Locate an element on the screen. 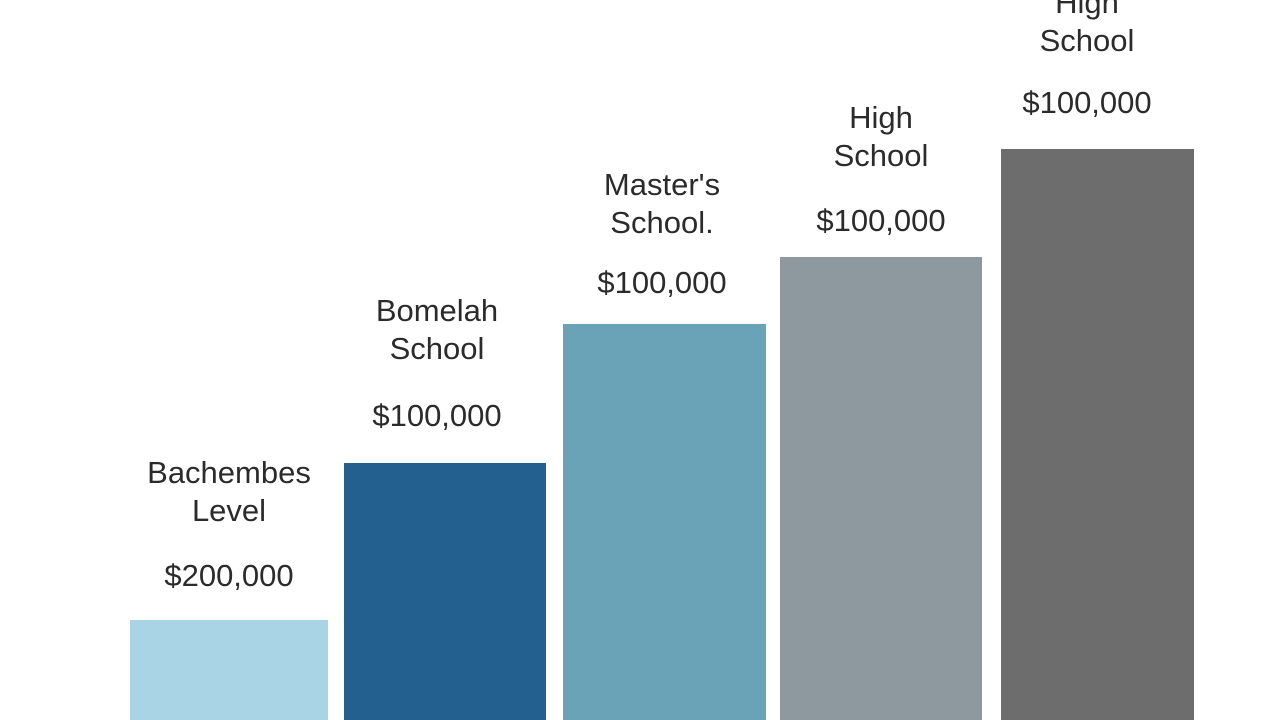  bar-value-label: $200,000 is located at coordinates (229, 575).